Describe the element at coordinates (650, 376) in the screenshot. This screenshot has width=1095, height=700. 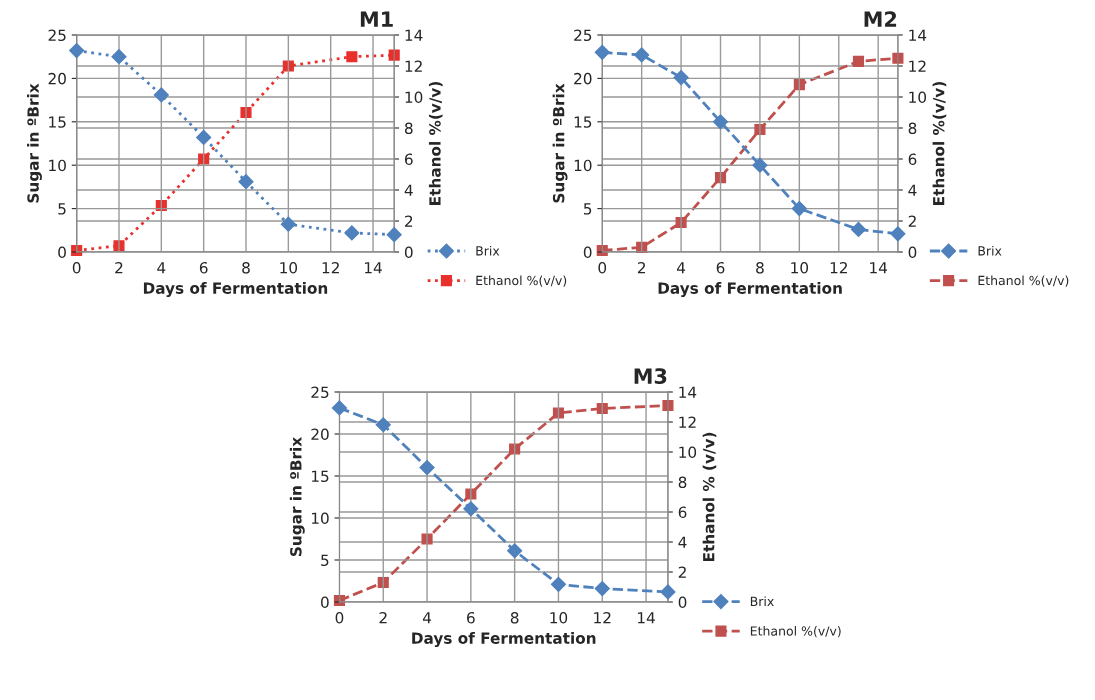
I see `chart-title: M3` at that location.